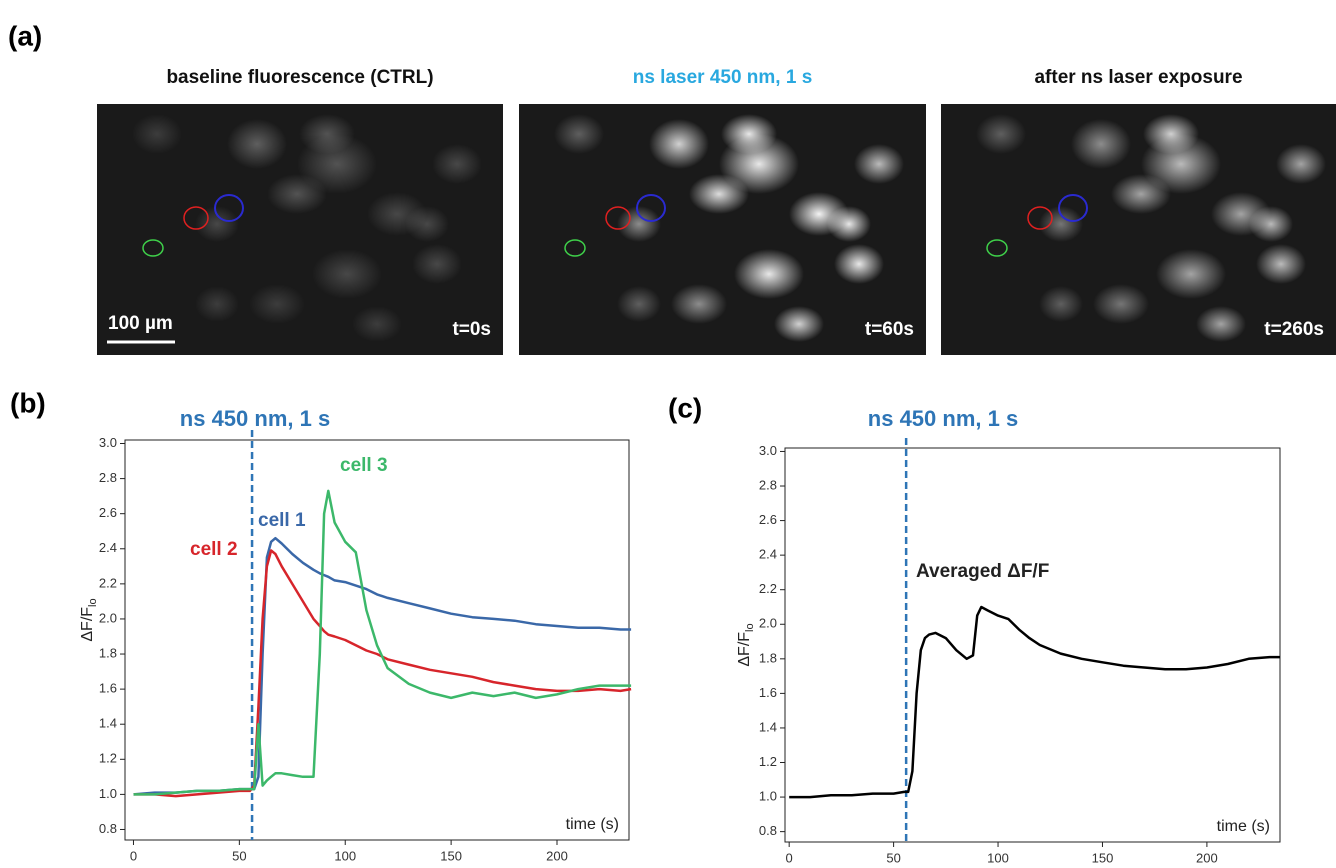 The height and width of the screenshot is (868, 1336). Describe the element at coordinates (140, 323) in the screenshot. I see `scale-bar-label: 100 µm` at that location.